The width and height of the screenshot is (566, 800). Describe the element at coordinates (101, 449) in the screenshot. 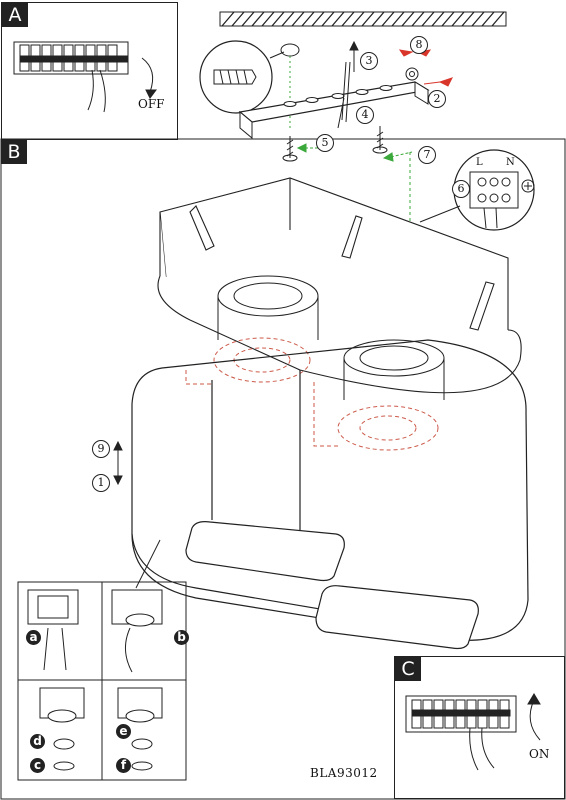

I see `step-9: 9` at that location.